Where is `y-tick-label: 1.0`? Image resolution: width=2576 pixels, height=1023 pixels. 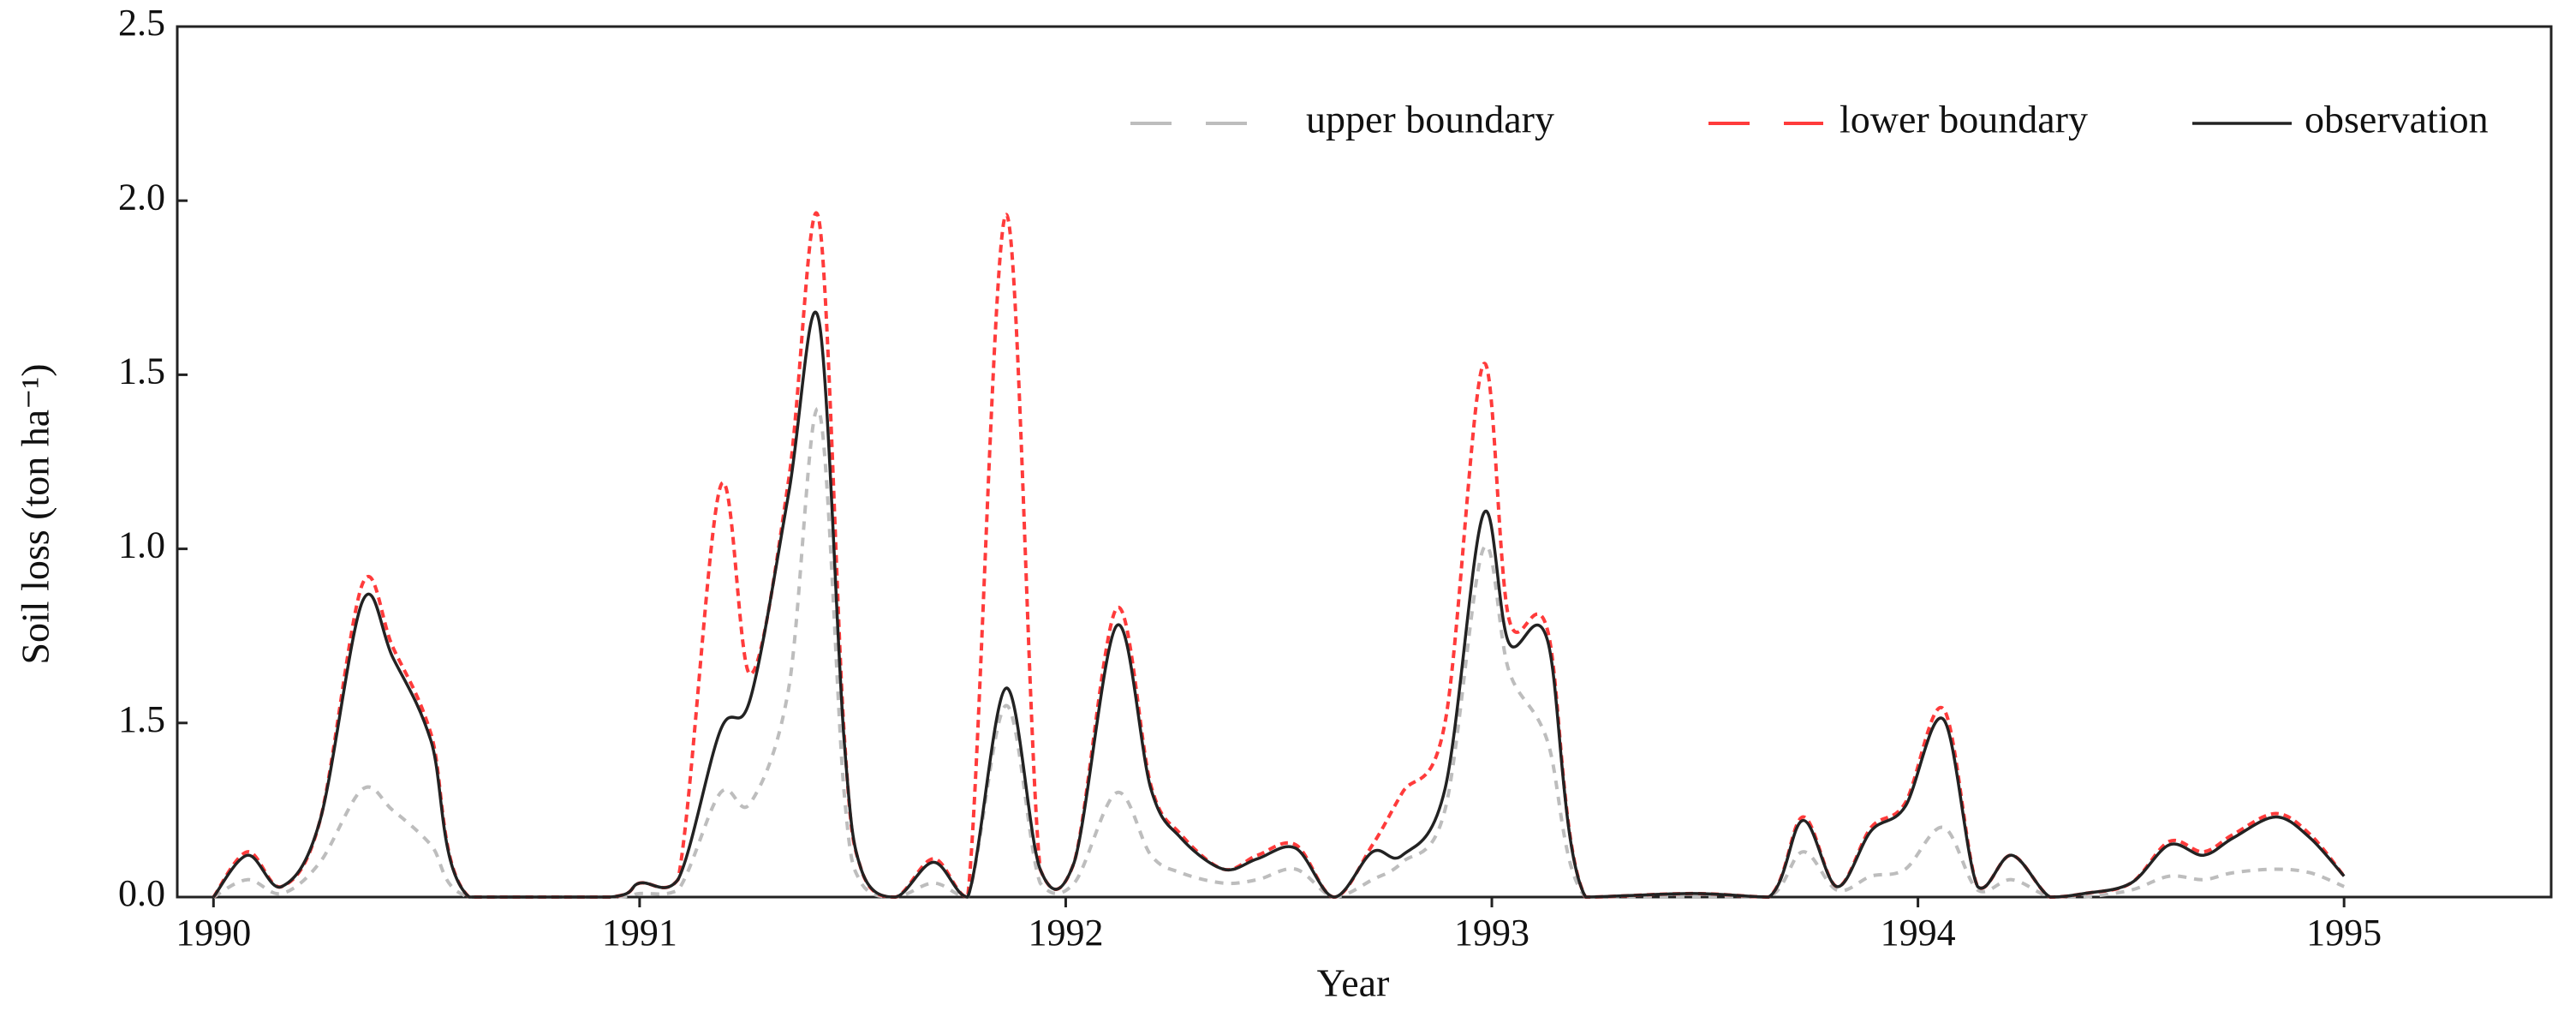 y-tick-label: 1.0 is located at coordinates (141, 545).